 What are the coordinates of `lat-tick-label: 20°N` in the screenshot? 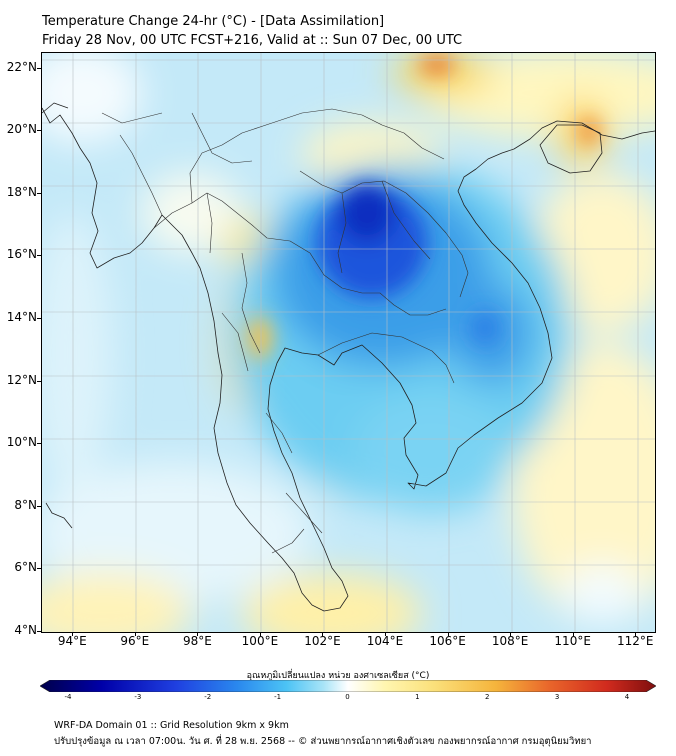 It's located at (21, 129).